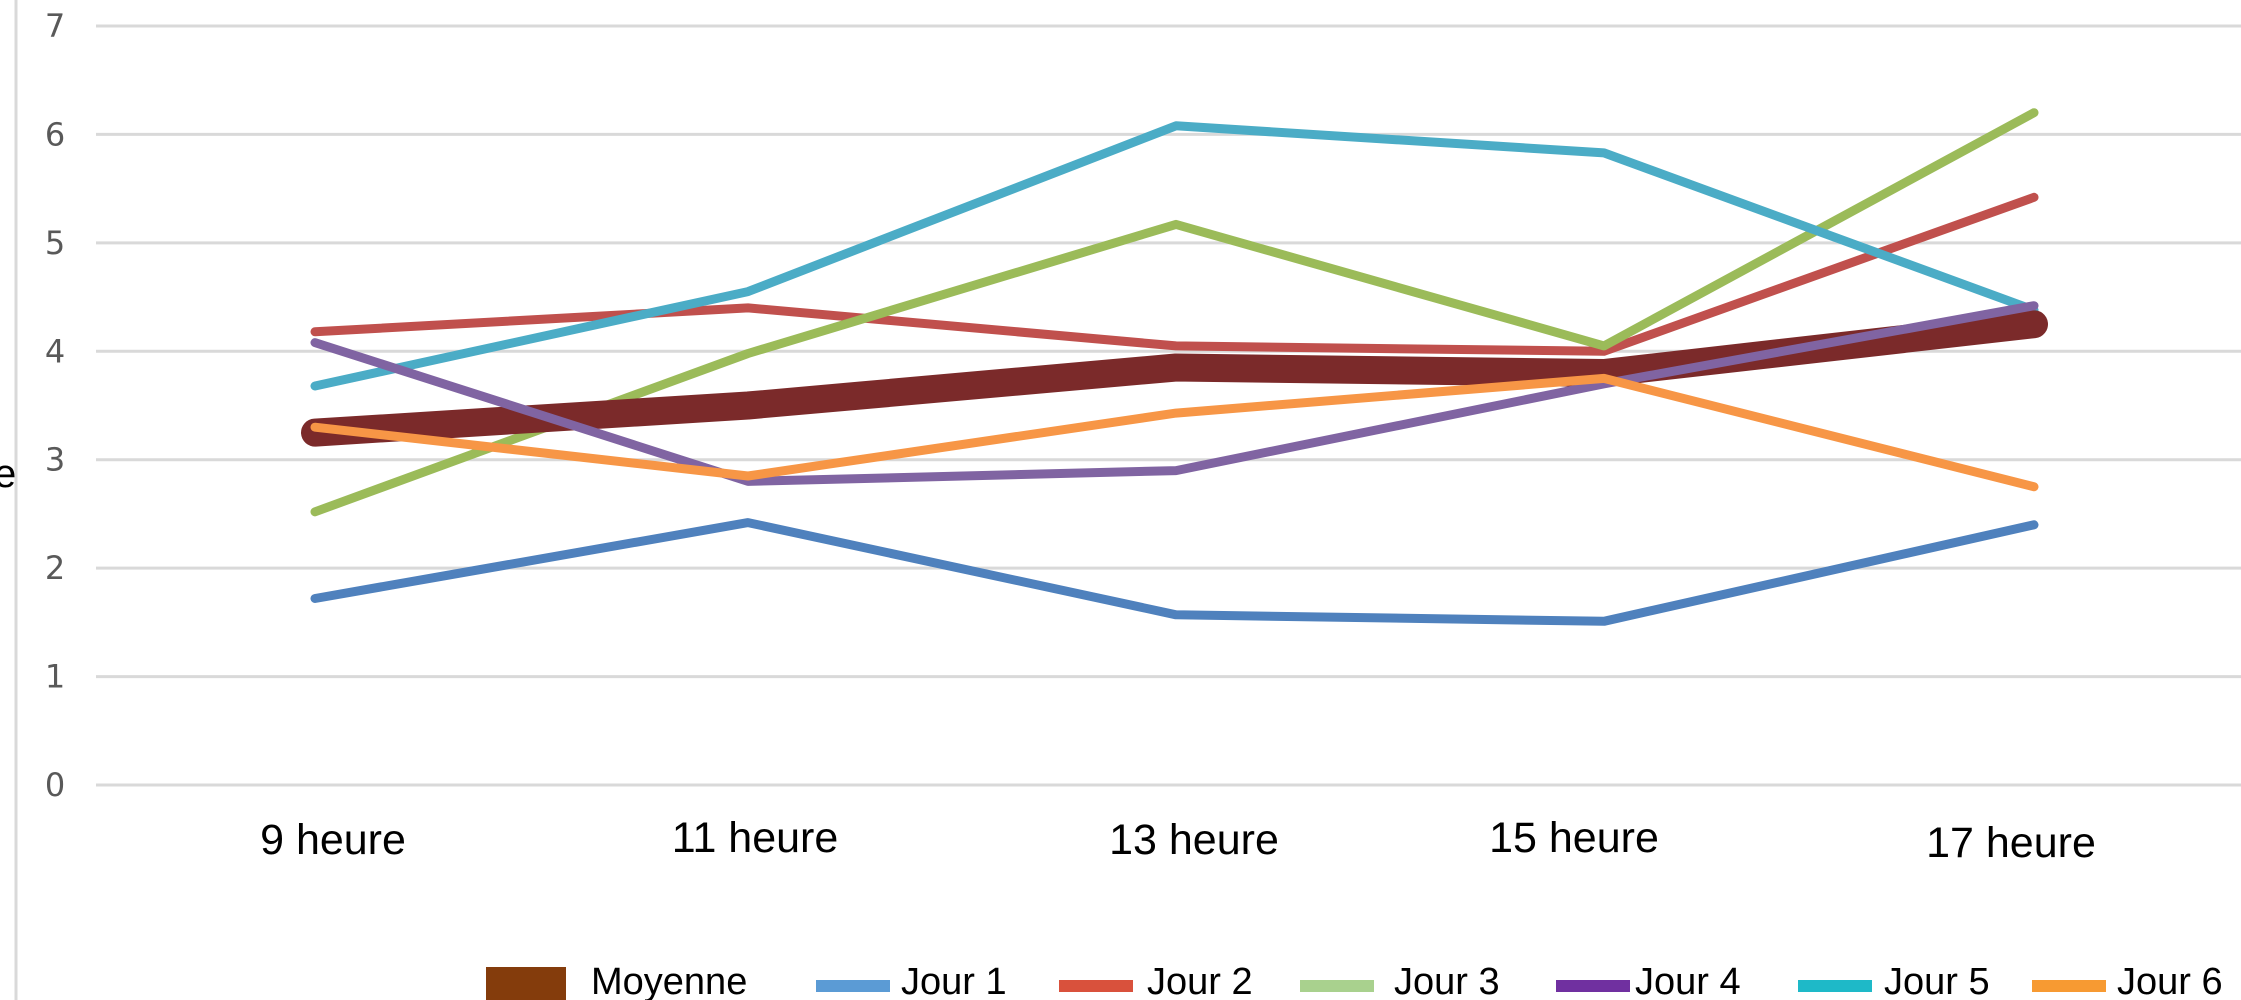 The image size is (2241, 1000). Describe the element at coordinates (55, 351) in the screenshot. I see `y-tick-label: 4` at that location.